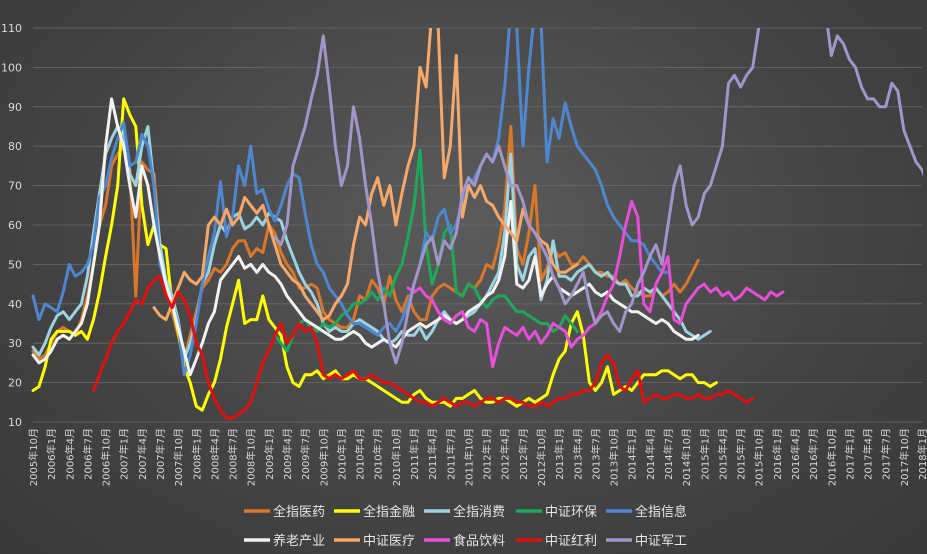 The width and height of the screenshot is (927, 554). What do you see at coordinates (479, 541) in the screenshot?
I see `legend-label: 食品饮料` at bounding box center [479, 541].